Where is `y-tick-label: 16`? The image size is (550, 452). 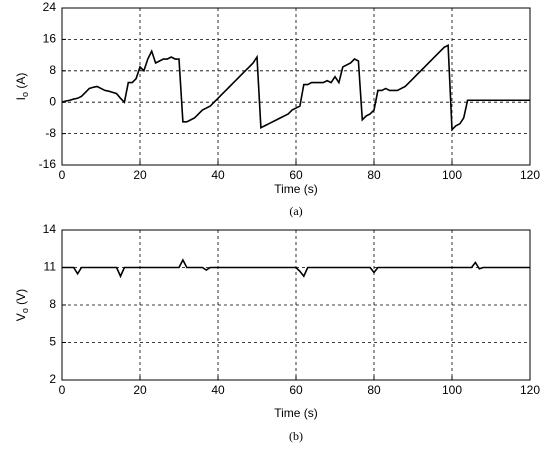
y-tick-label: 16 is located at coordinates (50, 39).